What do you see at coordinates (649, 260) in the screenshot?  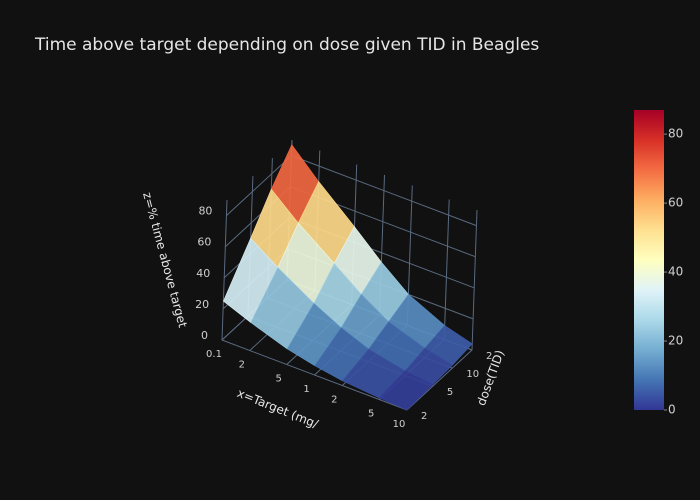 I see `colorbar` at bounding box center [649, 260].